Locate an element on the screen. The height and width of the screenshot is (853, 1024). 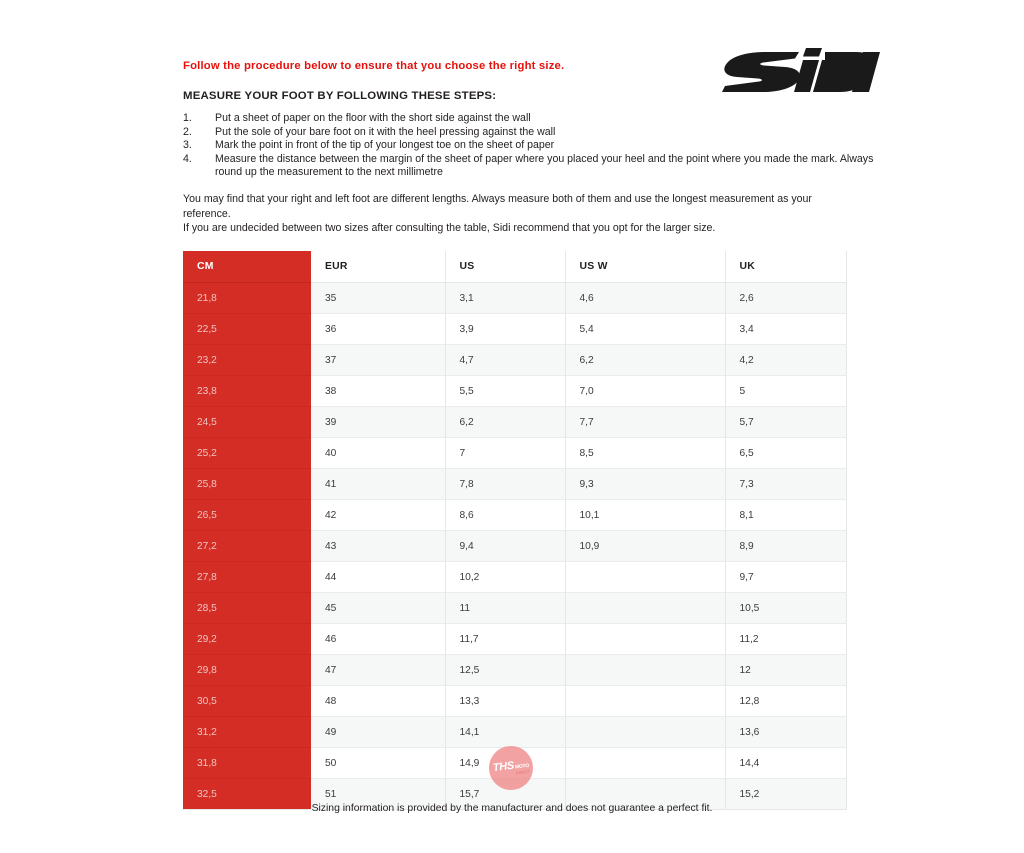
cell-usw: 4,6 is located at coordinates (645, 298).